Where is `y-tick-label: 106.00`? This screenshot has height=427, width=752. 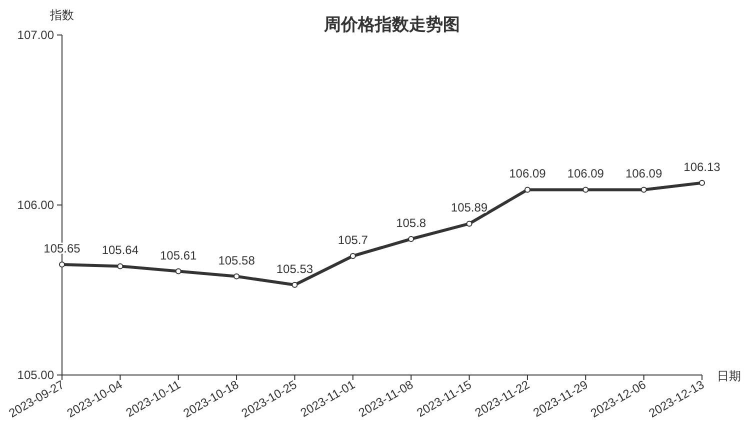
y-tick-label: 106.00 is located at coordinates (35, 205).